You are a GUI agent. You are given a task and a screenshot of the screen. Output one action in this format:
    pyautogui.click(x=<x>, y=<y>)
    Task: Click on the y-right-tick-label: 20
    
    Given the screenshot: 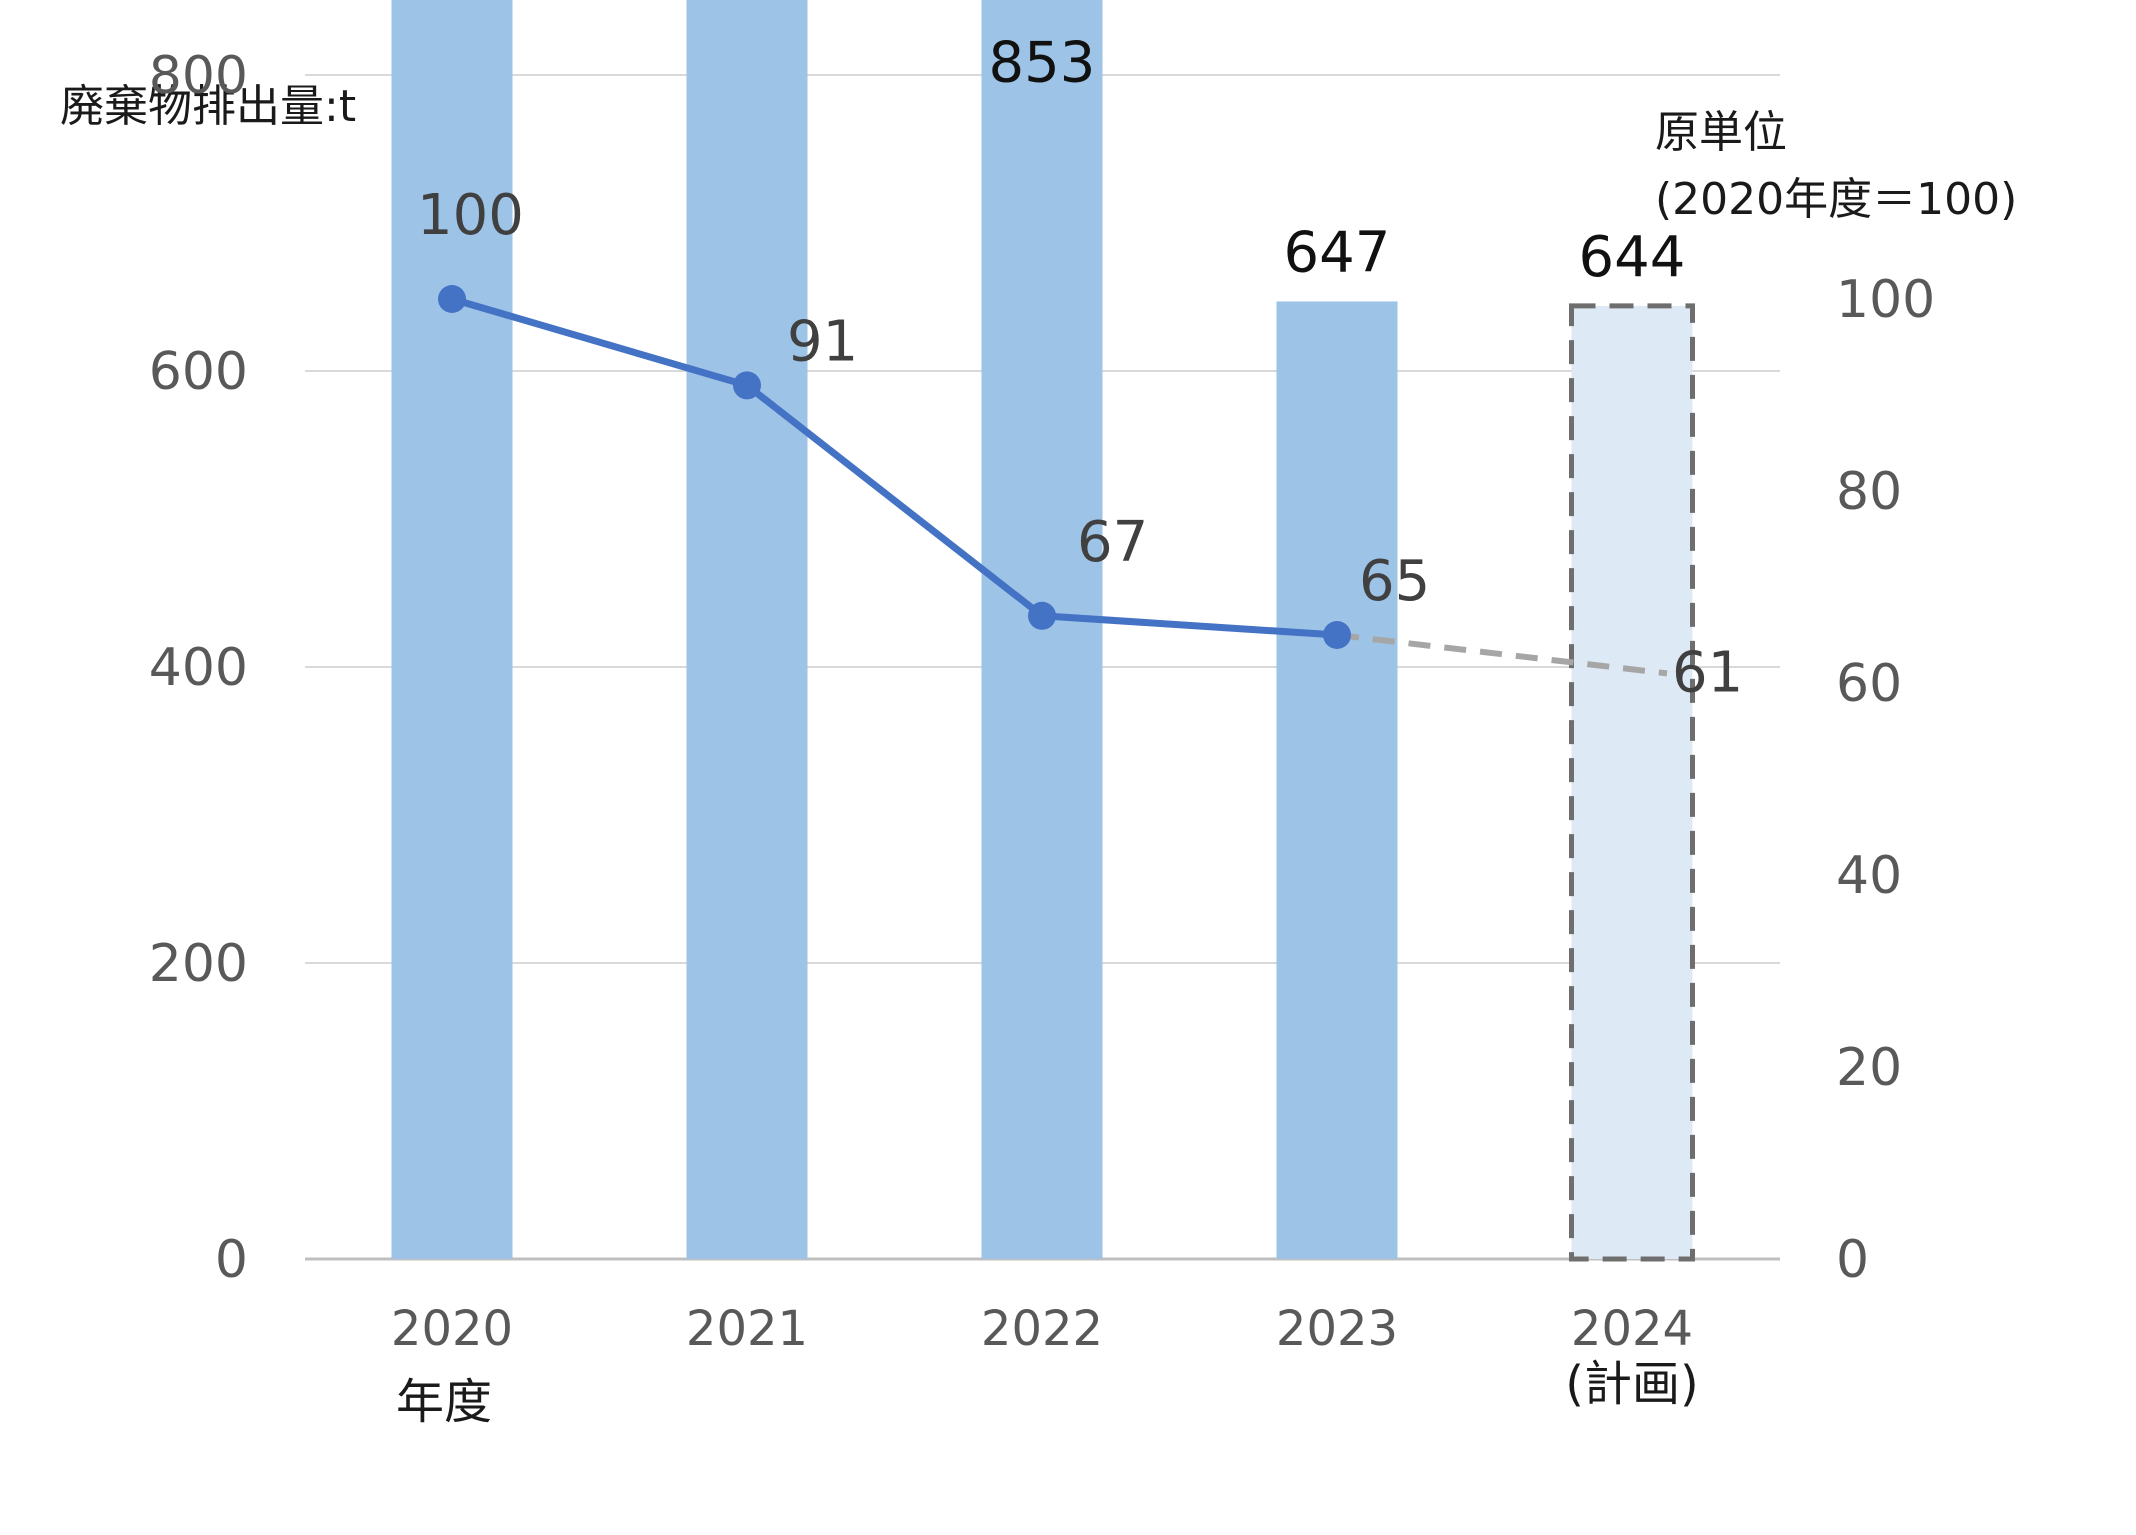 What is the action you would take?
    pyautogui.click(x=1869, y=1068)
    